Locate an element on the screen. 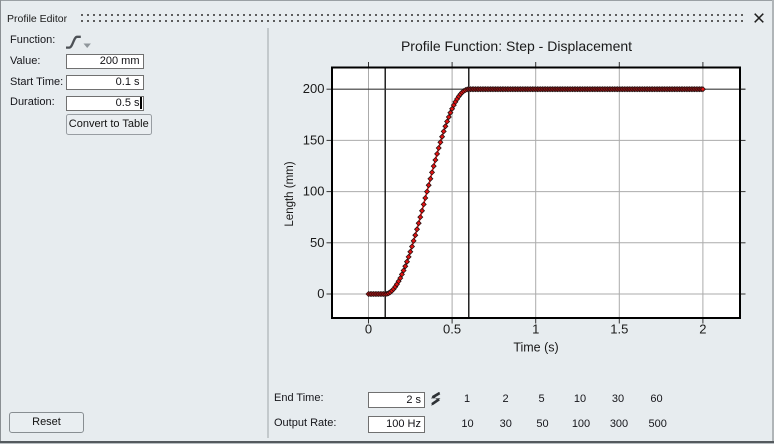 This screenshot has height=444, width=774. svg-text: 1.5 is located at coordinates (619, 329).